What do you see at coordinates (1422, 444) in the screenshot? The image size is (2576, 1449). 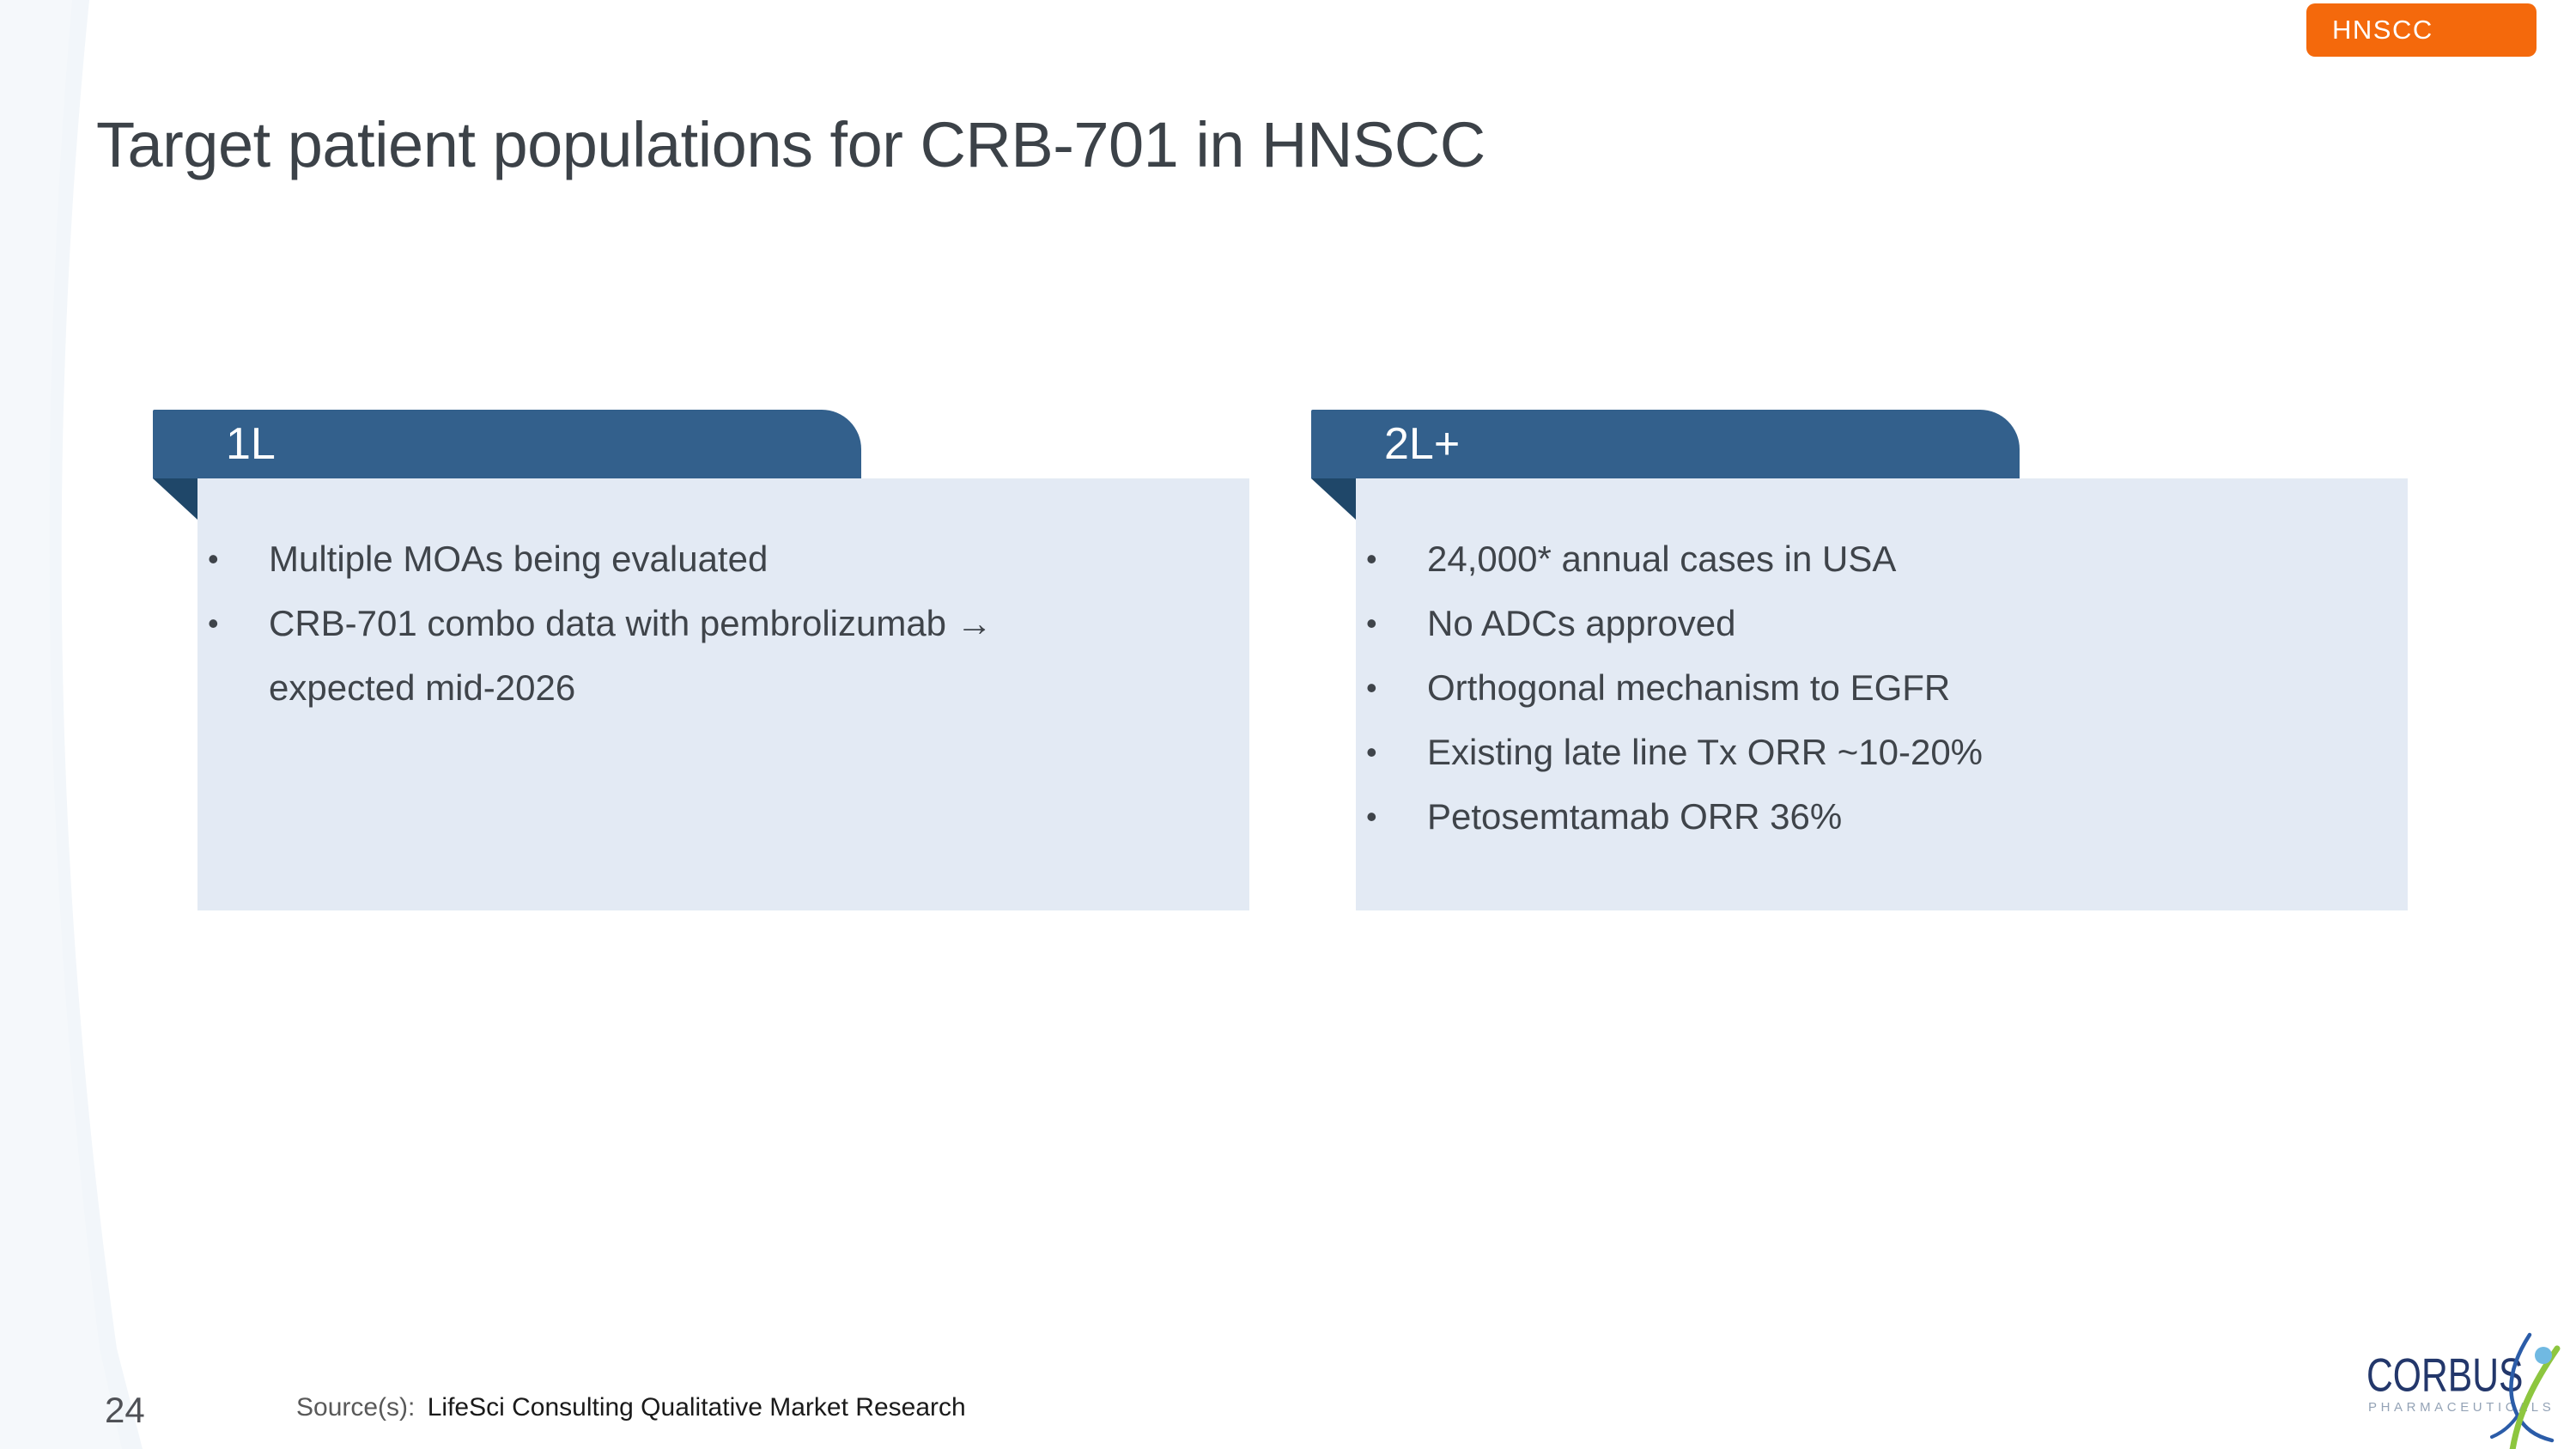 I see `tab-header-2l-label: 2L+` at bounding box center [1422, 444].